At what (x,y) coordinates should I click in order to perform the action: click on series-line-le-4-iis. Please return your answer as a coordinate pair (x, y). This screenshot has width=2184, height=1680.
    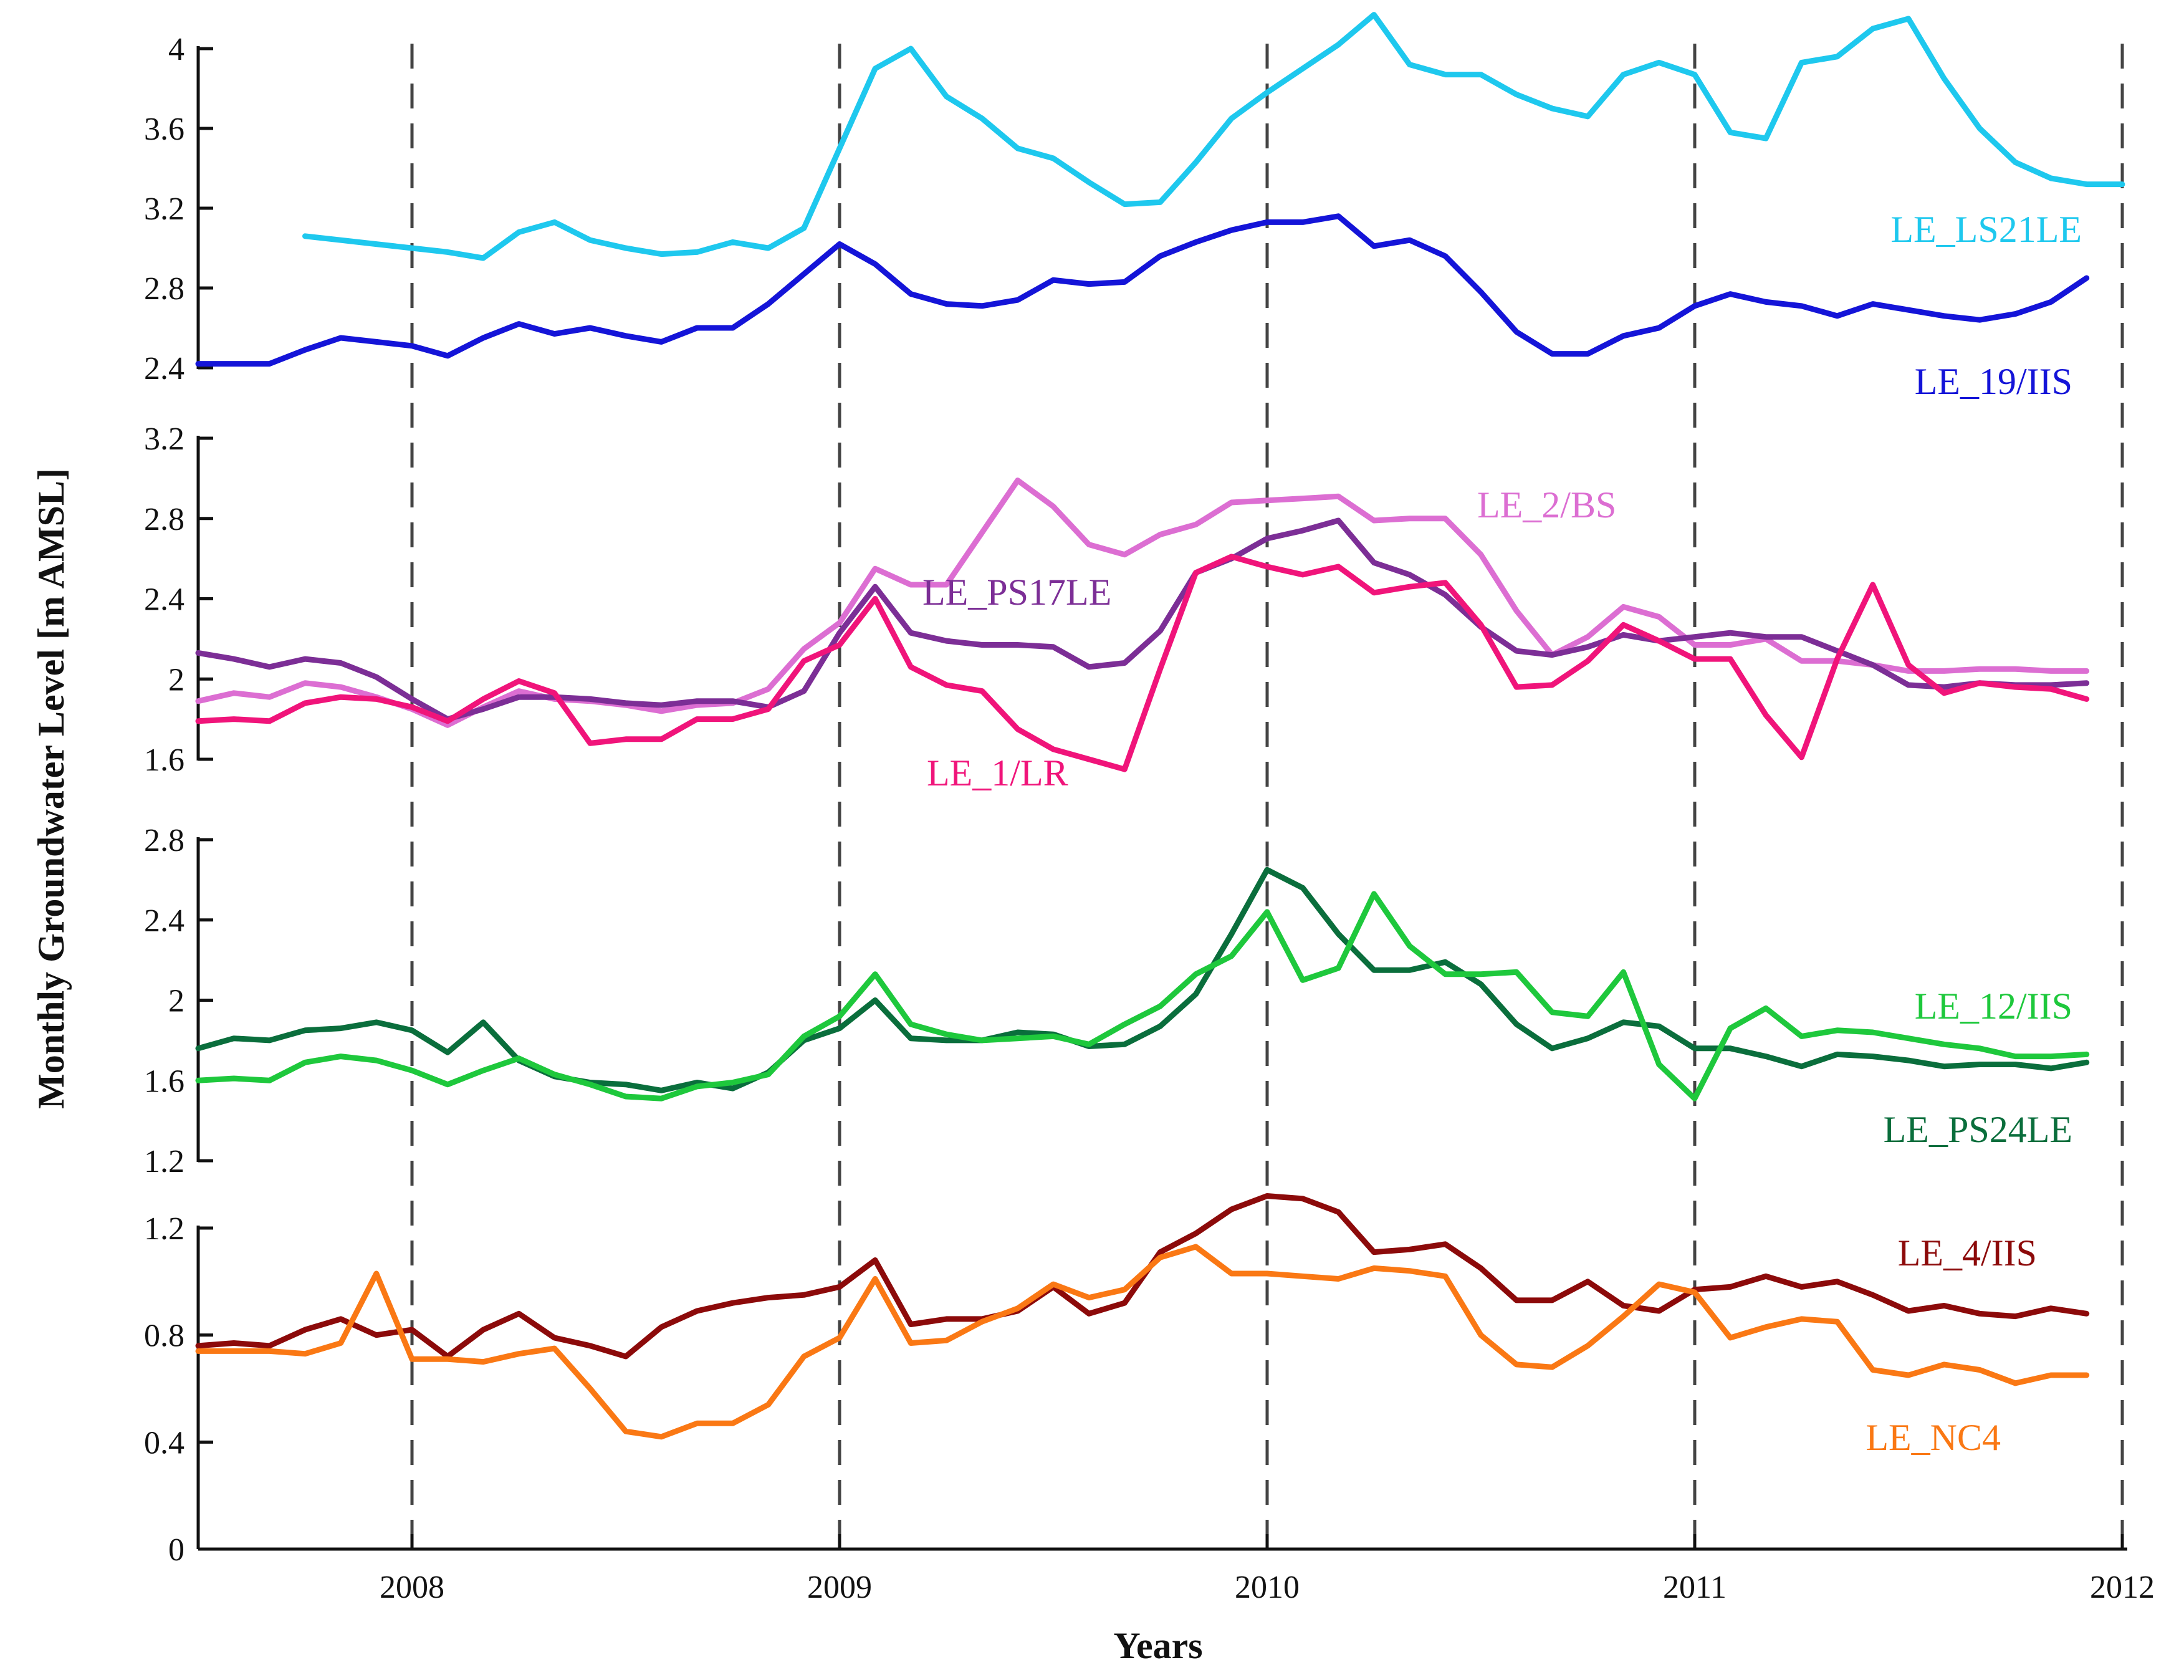
    Looking at the image, I should click on (1143, 1276).